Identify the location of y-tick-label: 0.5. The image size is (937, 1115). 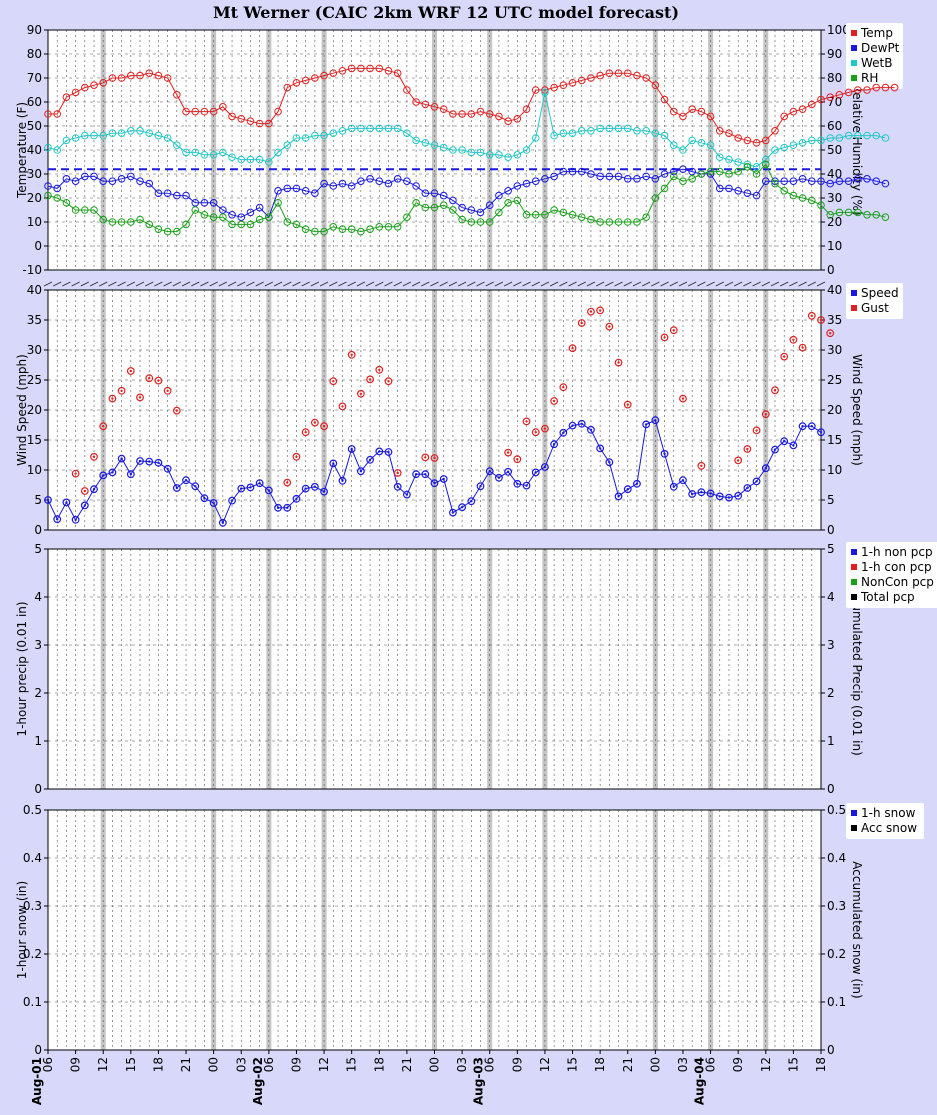
(32, 810).